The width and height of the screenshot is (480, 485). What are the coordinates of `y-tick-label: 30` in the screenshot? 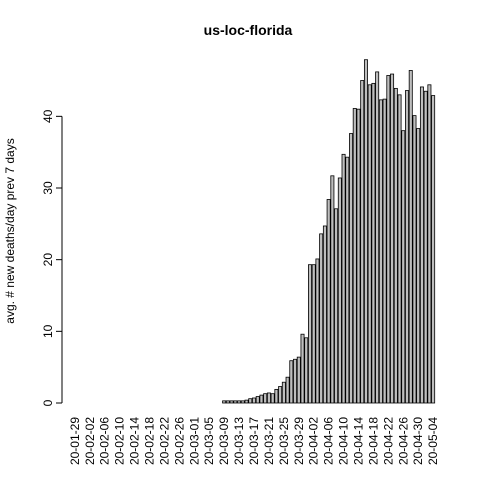 It's located at (48, 188).